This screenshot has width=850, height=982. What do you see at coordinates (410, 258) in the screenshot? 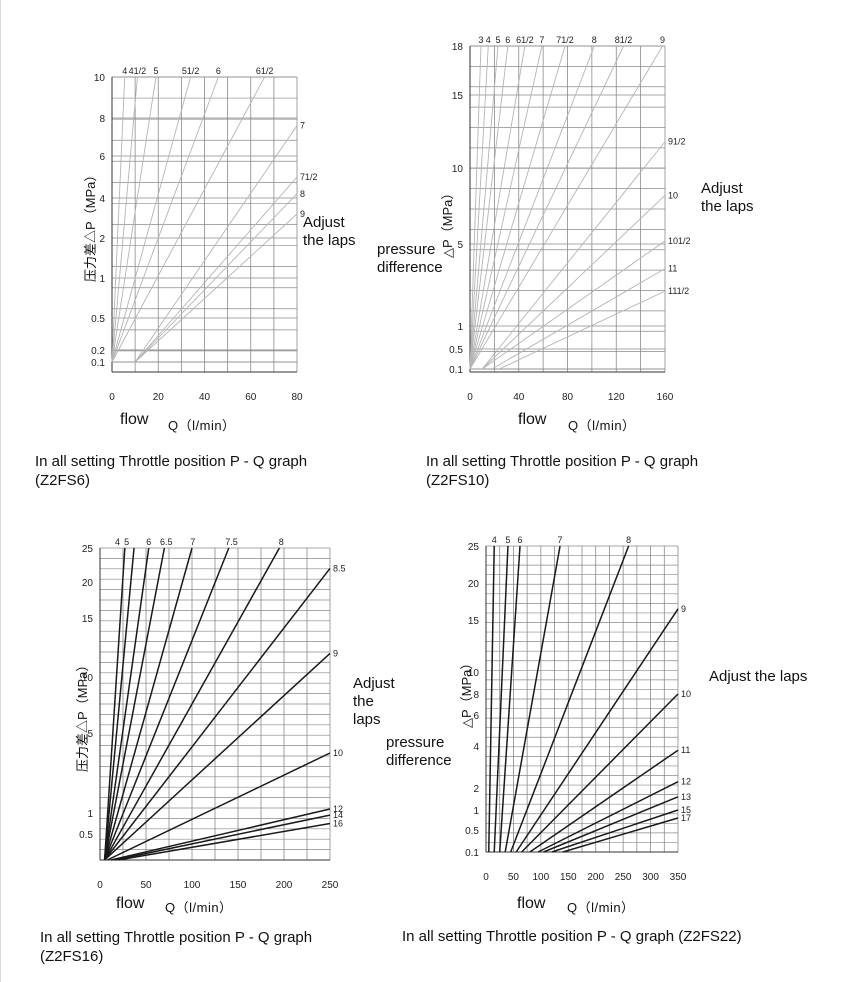
I see `chart-z2fs10-pressure-label: pressure difference` at bounding box center [410, 258].